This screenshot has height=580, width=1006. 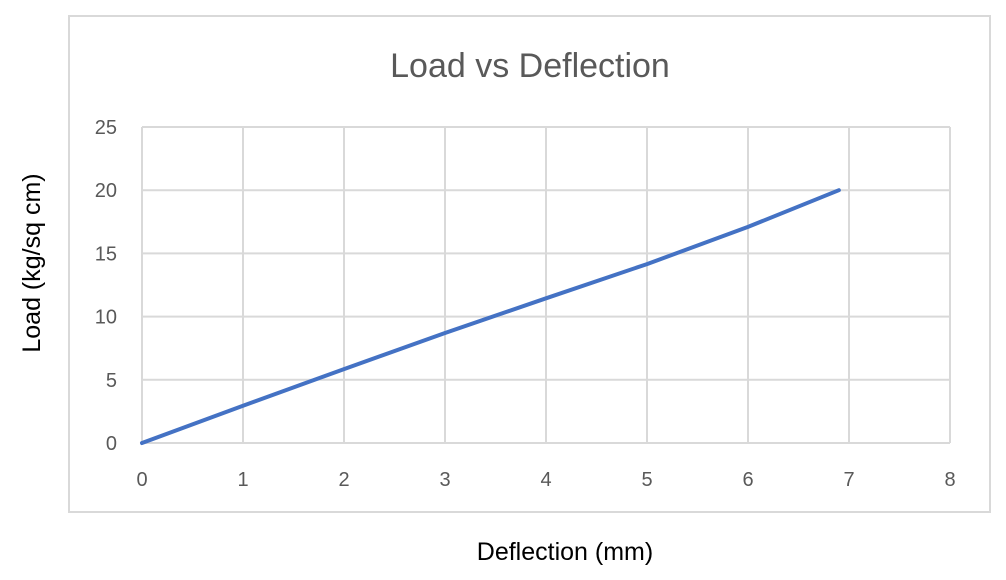 I want to click on x-axis-label: Deflection (mm), so click(x=565, y=552).